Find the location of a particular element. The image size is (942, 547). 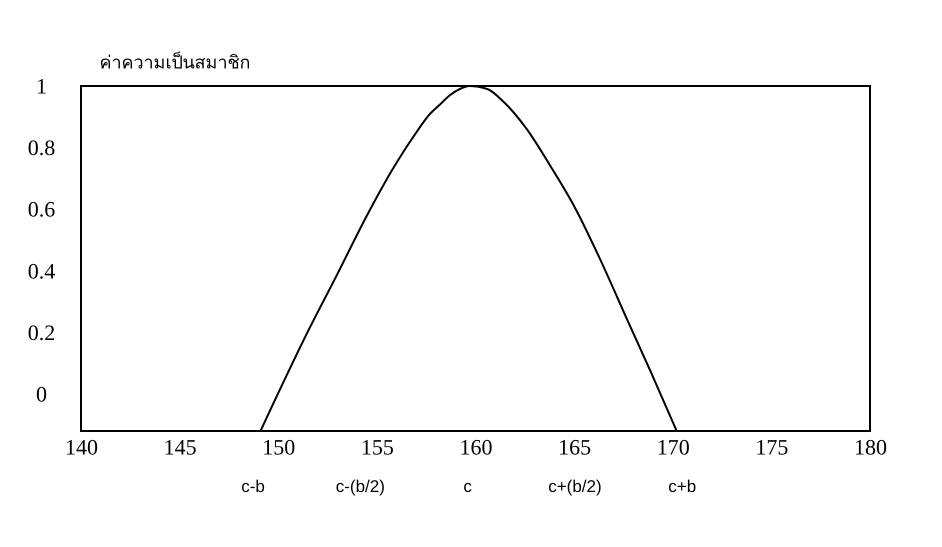

x-tick-label: 165 is located at coordinates (575, 447).